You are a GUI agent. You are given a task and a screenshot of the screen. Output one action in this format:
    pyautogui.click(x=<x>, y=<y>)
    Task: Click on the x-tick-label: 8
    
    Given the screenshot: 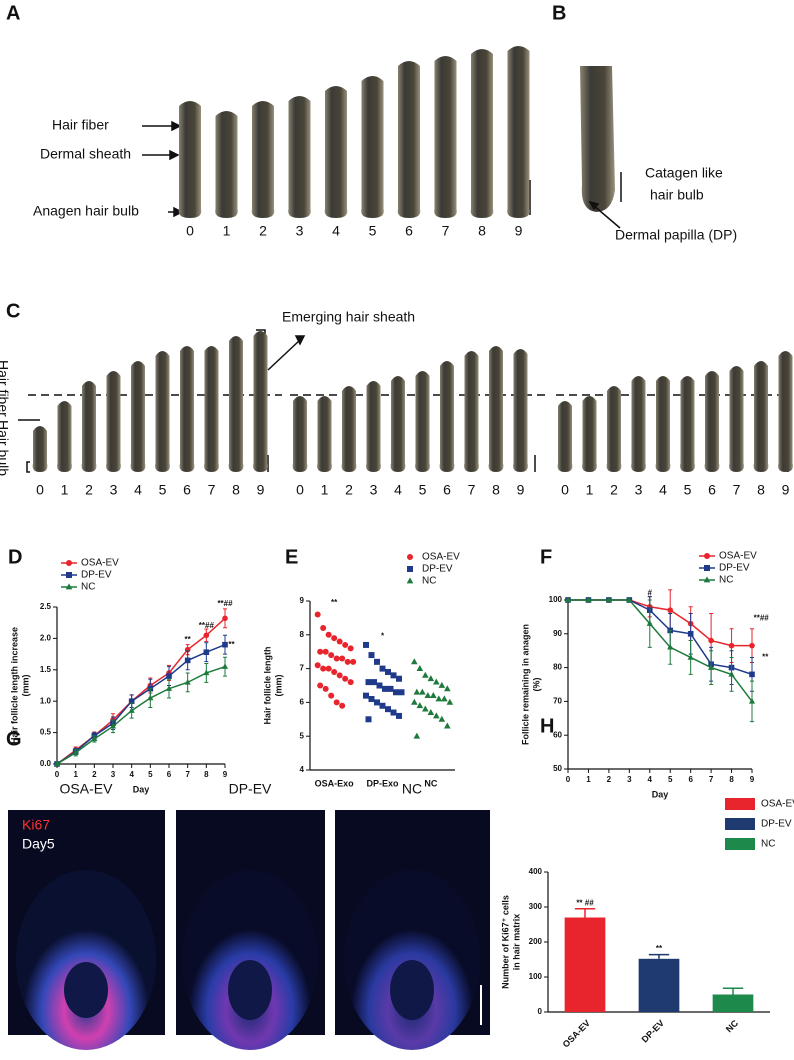 What is the action you would take?
    pyautogui.click(x=731, y=779)
    